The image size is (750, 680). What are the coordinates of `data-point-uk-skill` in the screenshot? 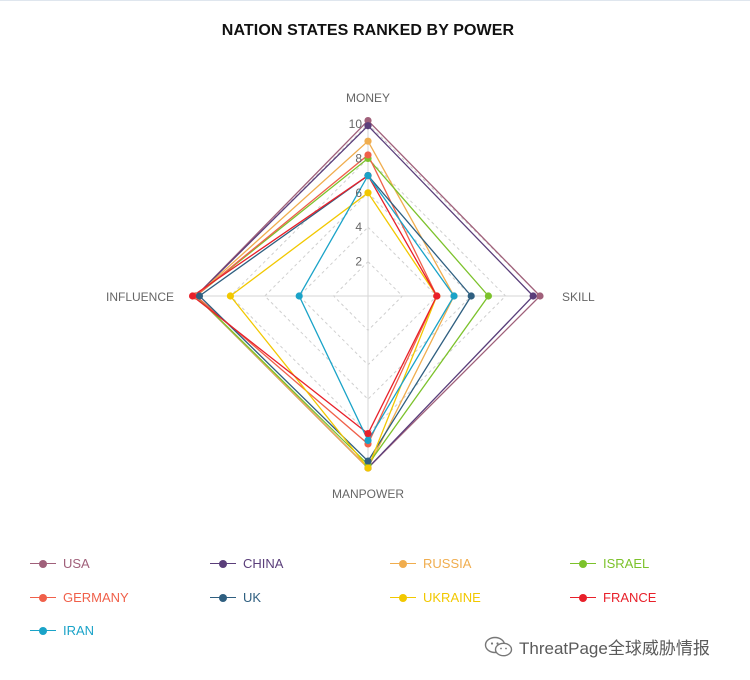 It's located at (471, 296).